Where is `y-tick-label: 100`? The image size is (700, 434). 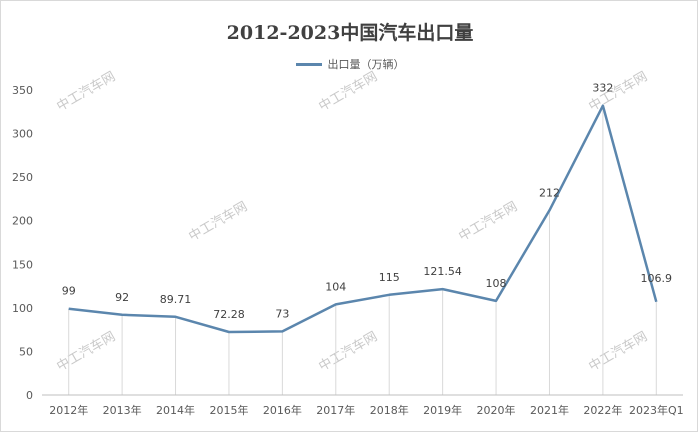 y-tick-label: 100 is located at coordinates (22, 308).